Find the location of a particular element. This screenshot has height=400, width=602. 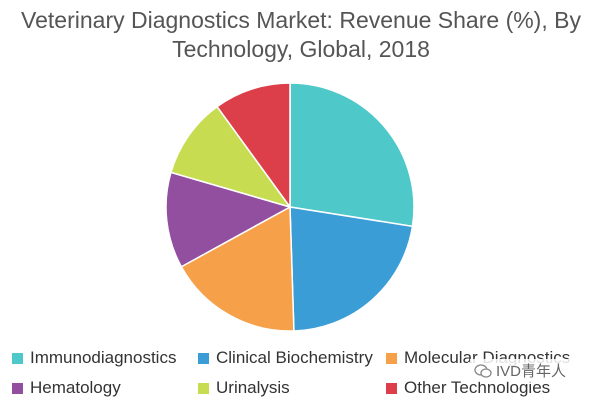

legend-item-clinical-biochemistry: Clinical Biochemistry is located at coordinates (285, 358).